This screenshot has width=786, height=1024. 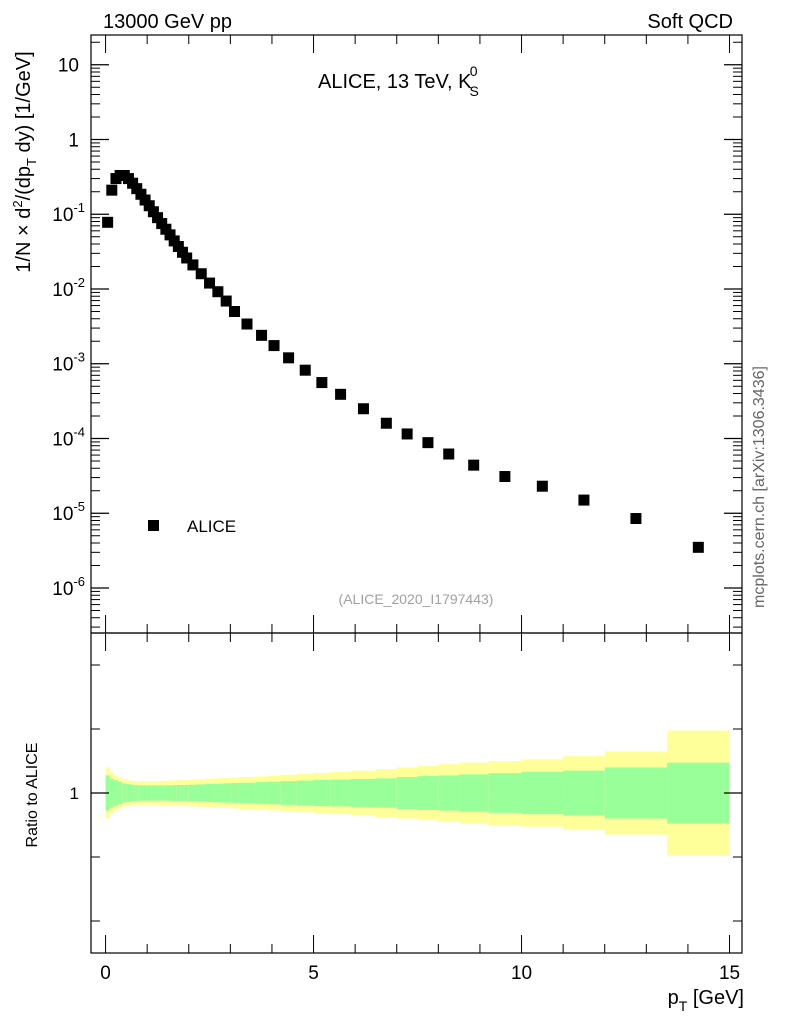 What do you see at coordinates (683, 1006) in the screenshot?
I see `x-axis-label-sub: T` at bounding box center [683, 1006].